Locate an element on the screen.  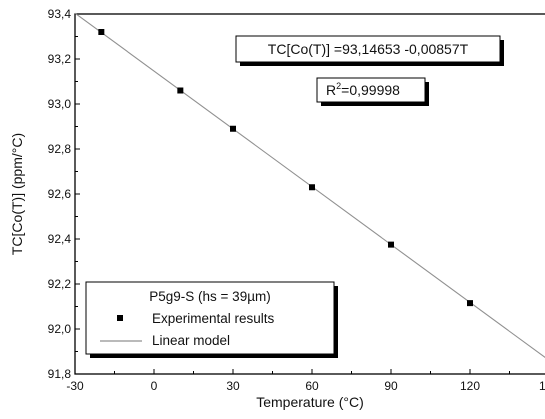
x-tick-label: 60 is located at coordinates (312, 386).